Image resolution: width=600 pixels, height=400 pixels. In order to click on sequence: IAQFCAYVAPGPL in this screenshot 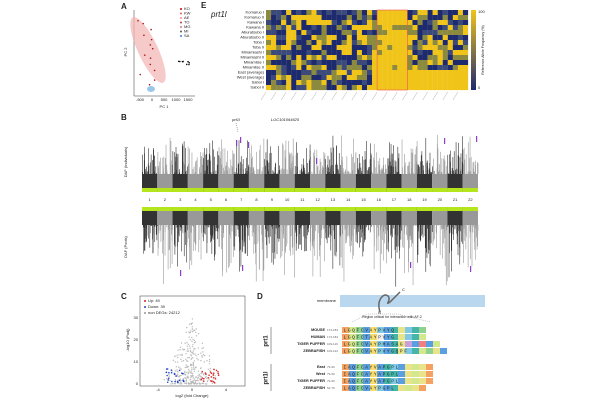, I will do `click(372, 381)`.